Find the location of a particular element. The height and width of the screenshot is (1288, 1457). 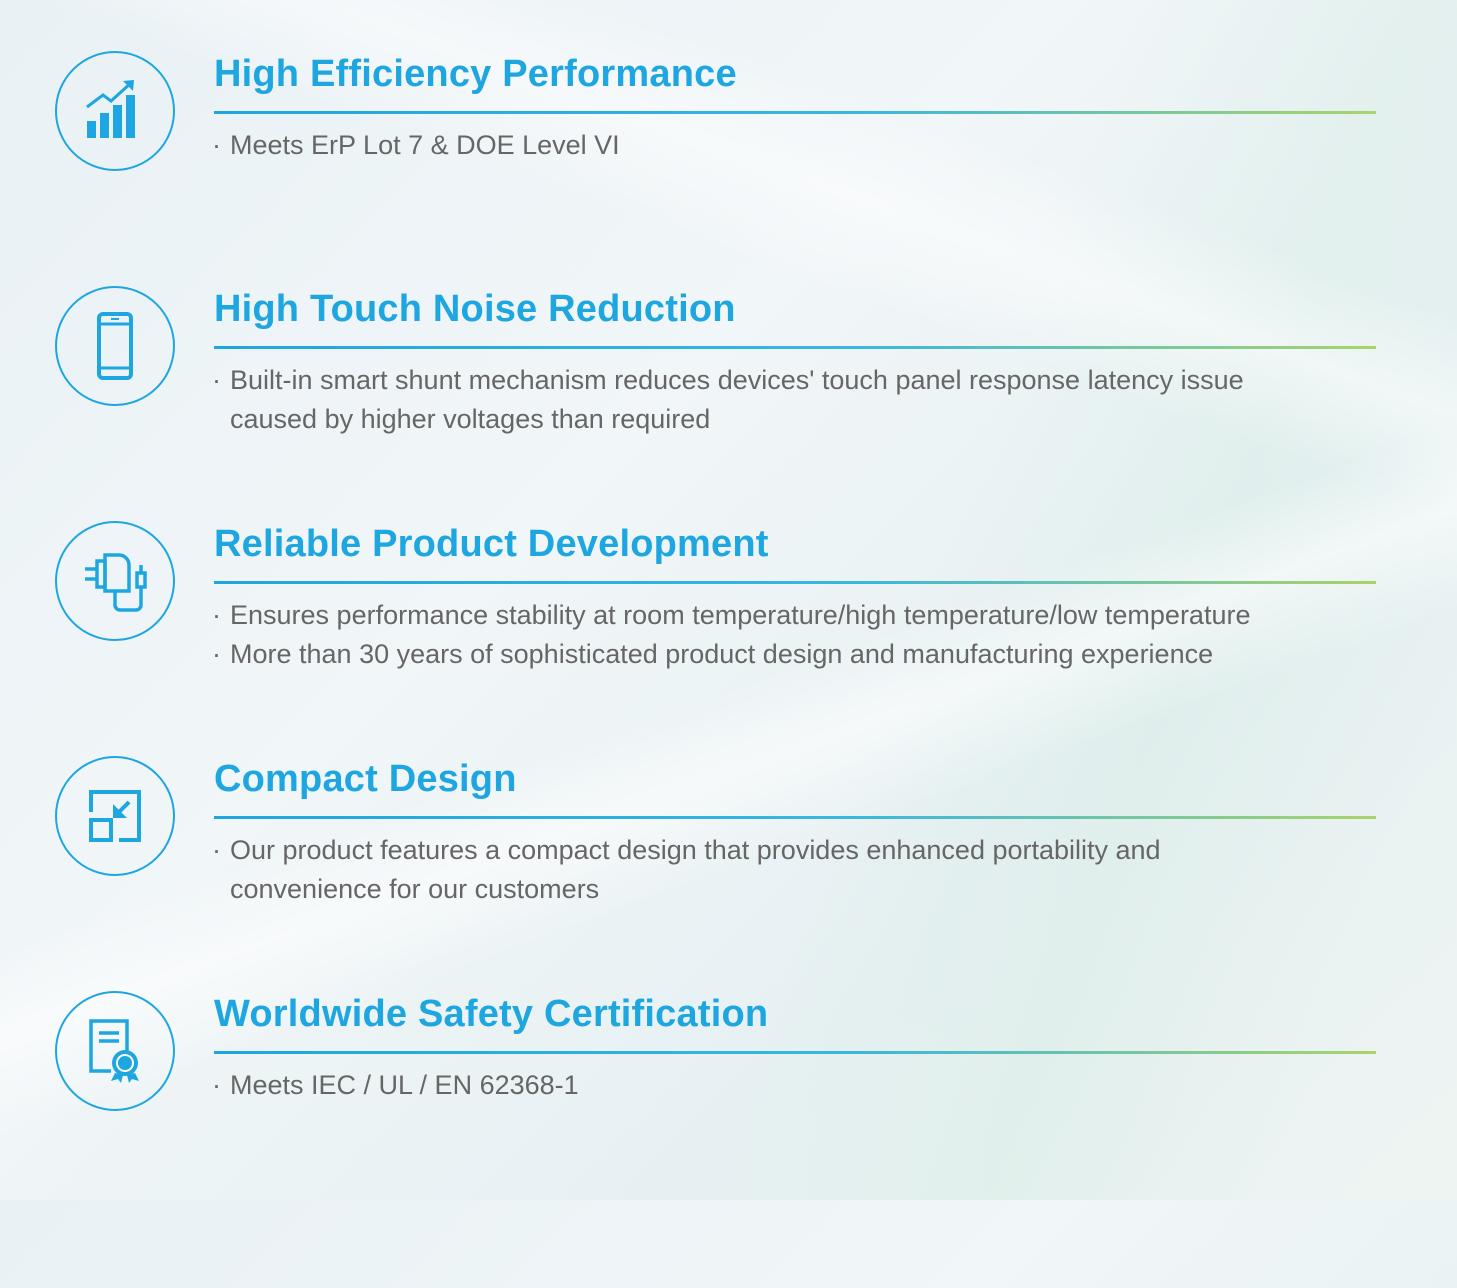

bar-chart-growth-icon is located at coordinates (115, 111).